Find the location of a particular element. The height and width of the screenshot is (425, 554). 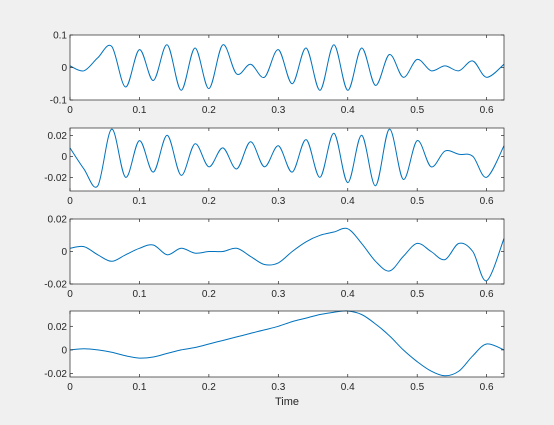

x-axis-title: Time is located at coordinates (287, 402).